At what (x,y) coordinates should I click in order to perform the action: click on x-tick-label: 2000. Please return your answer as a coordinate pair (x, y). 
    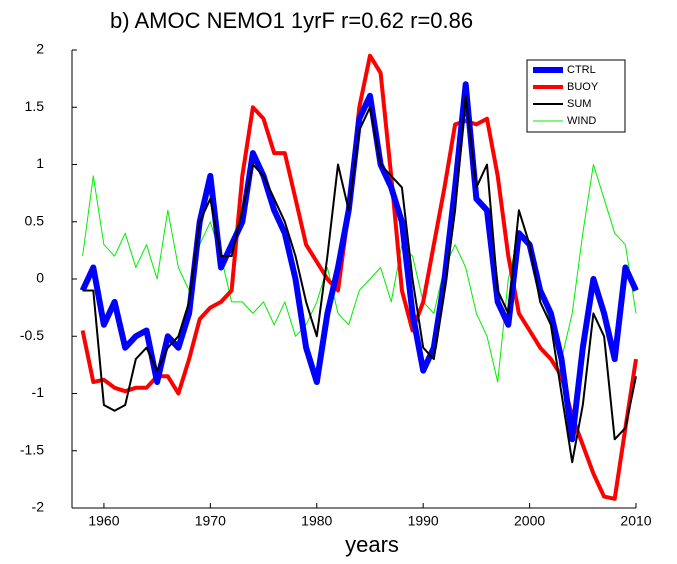
    Looking at the image, I should click on (529, 521).